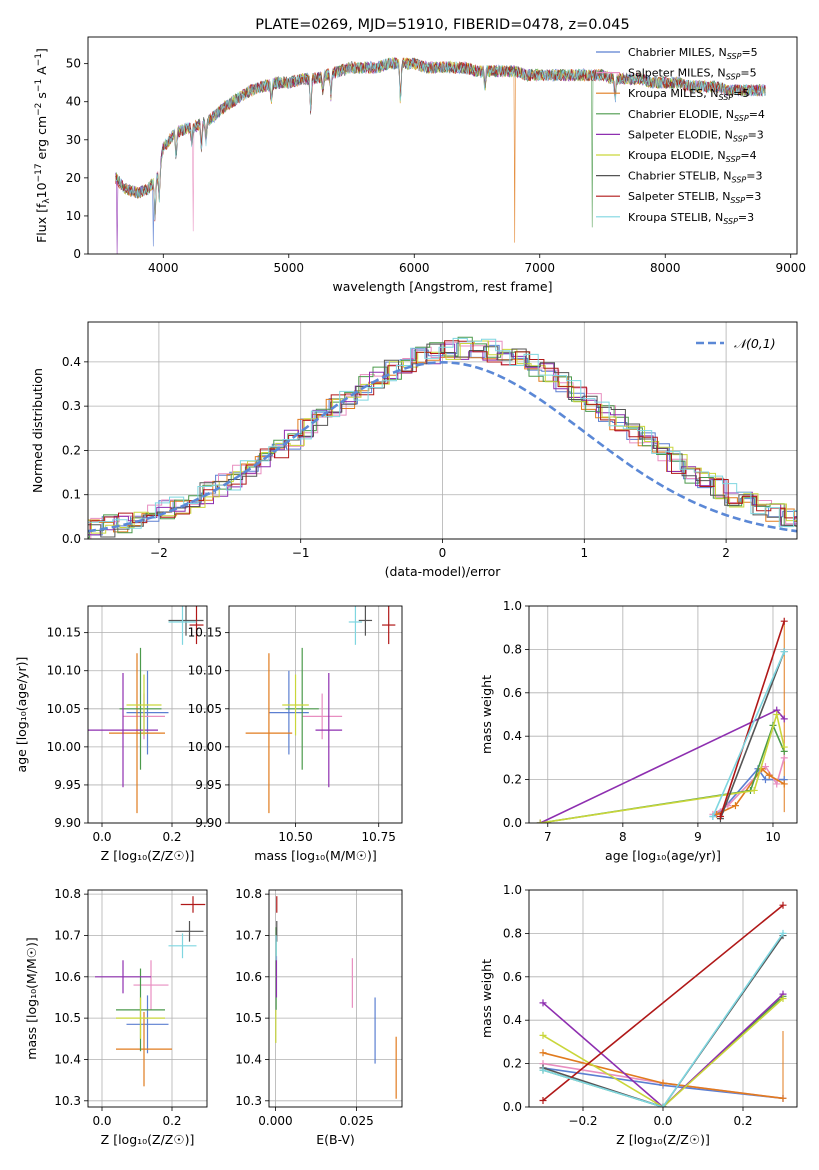  I want to click on x-tick-label: 0.000, so click(275, 1121).